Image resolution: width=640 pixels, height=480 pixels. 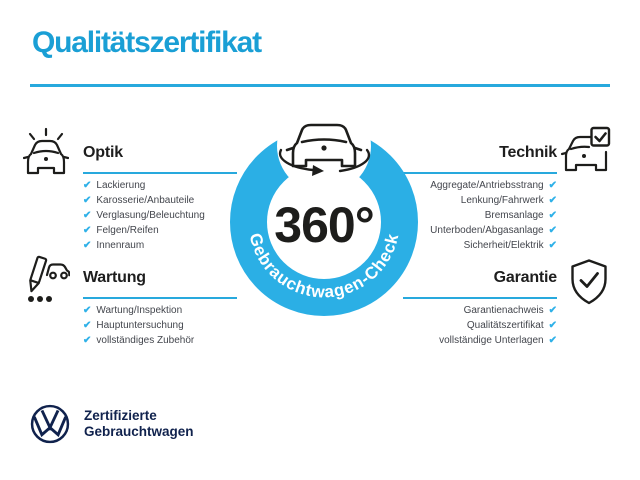 What do you see at coordinates (480, 298) in the screenshot?
I see `section-rule-garantie` at bounding box center [480, 298].